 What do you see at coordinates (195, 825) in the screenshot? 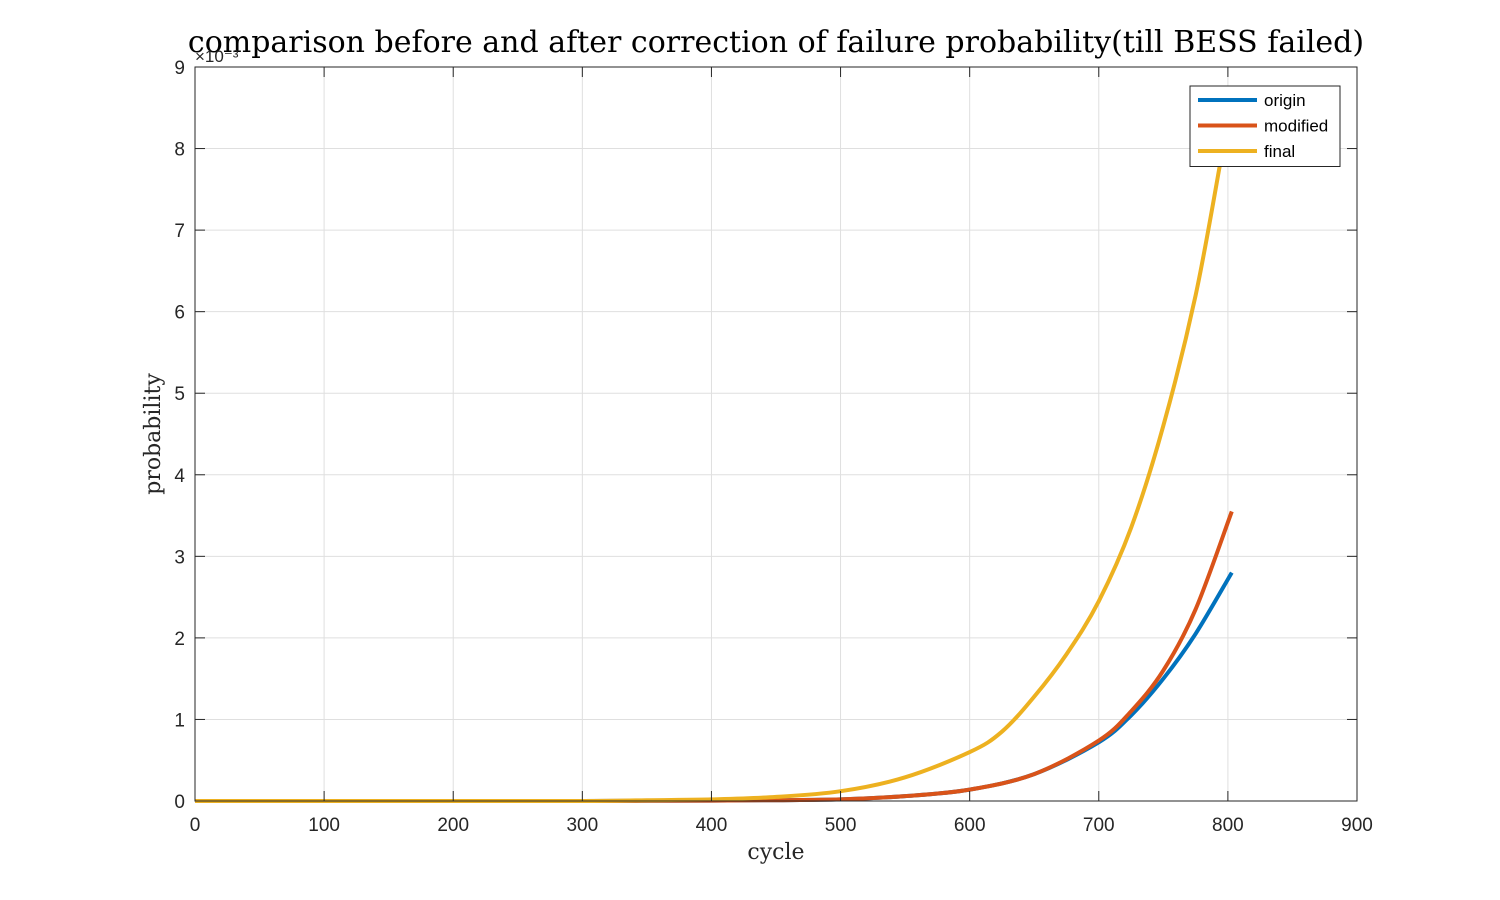
I see `x-tick-label: 0` at bounding box center [195, 825].